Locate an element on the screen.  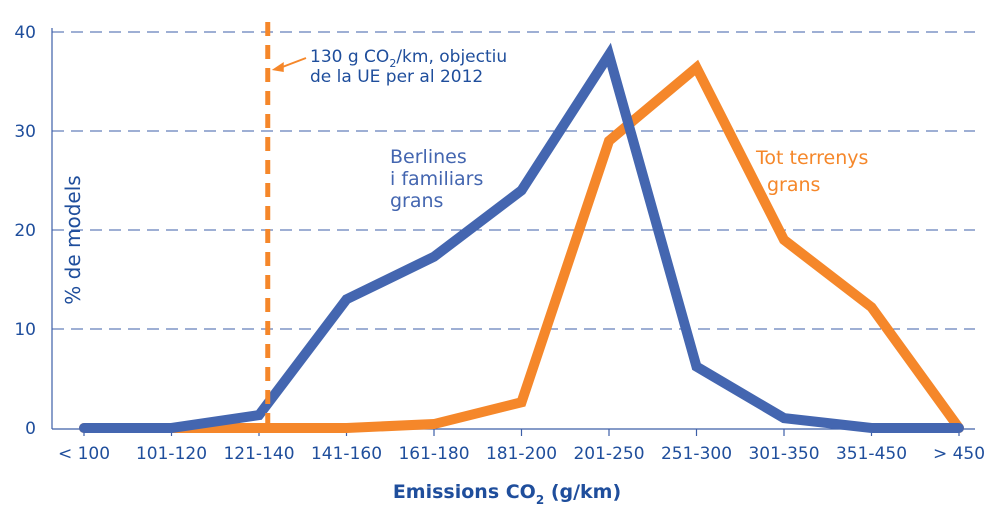
x-tick-label: 181-200 is located at coordinates (521, 454).